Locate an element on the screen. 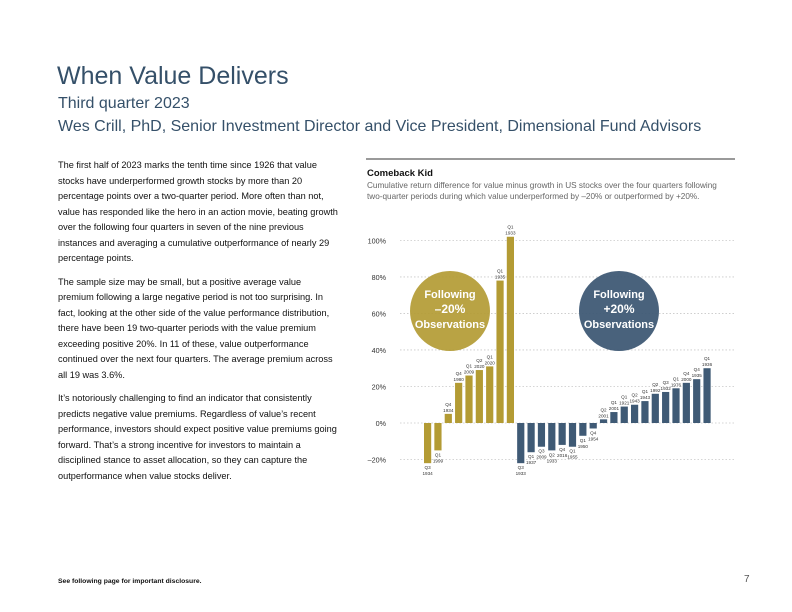 The height and width of the screenshot is (612, 792). chart-title: Comeback Kid is located at coordinates (400, 173).